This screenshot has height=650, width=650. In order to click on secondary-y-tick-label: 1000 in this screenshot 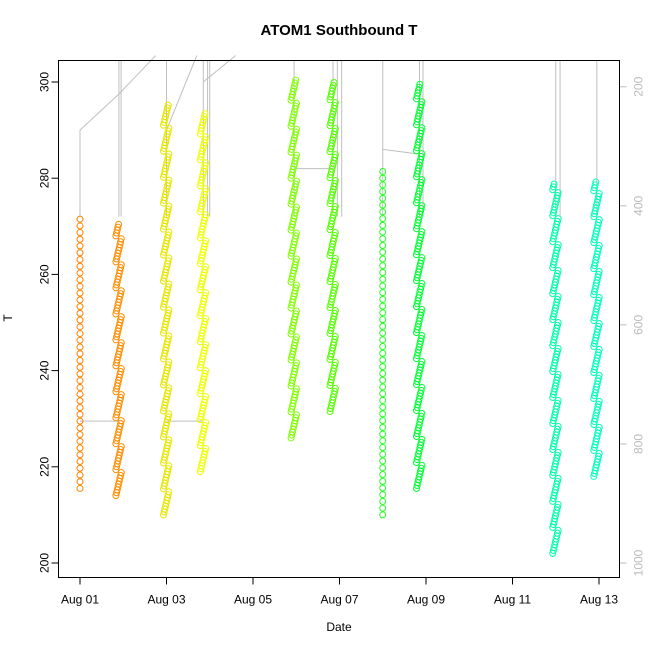, I will do `click(639, 562)`.